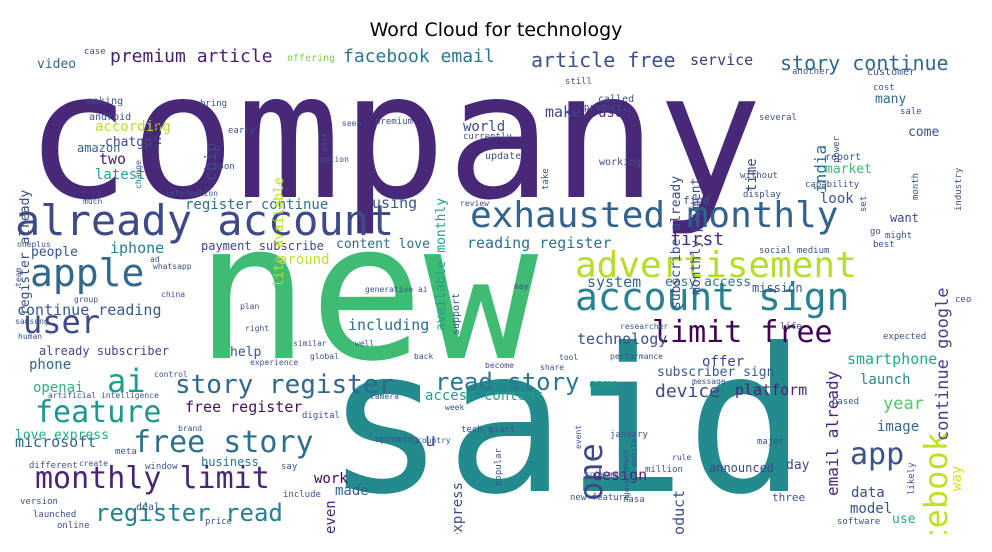 The height and width of the screenshot is (552, 992). I want to click on word-two: two, so click(113, 159).